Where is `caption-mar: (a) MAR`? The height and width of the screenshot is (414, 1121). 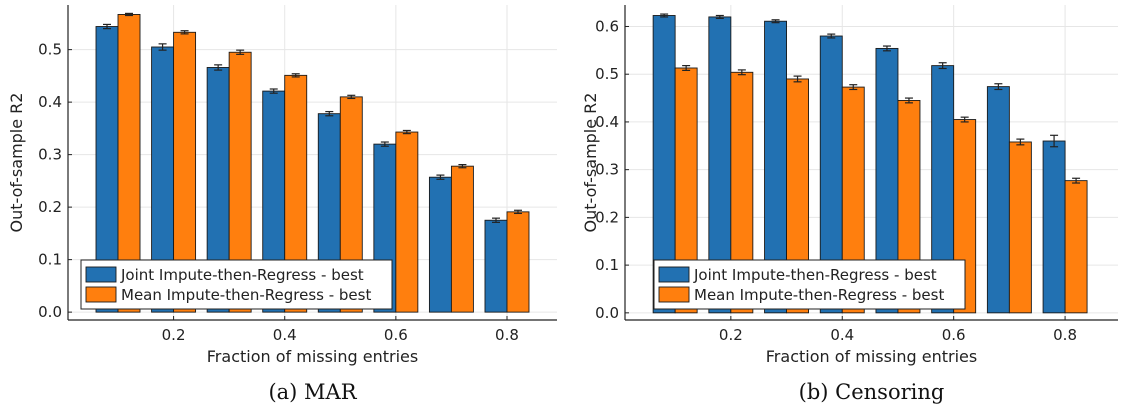
caption-mar: (a) MAR is located at coordinates (312, 392).